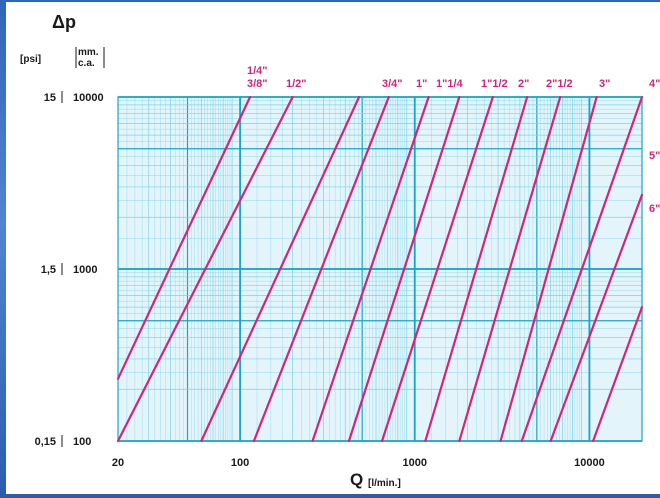 The image size is (660, 498). What do you see at coordinates (589, 463) in the screenshot?
I see `x-tick-label: 10000` at bounding box center [589, 463].